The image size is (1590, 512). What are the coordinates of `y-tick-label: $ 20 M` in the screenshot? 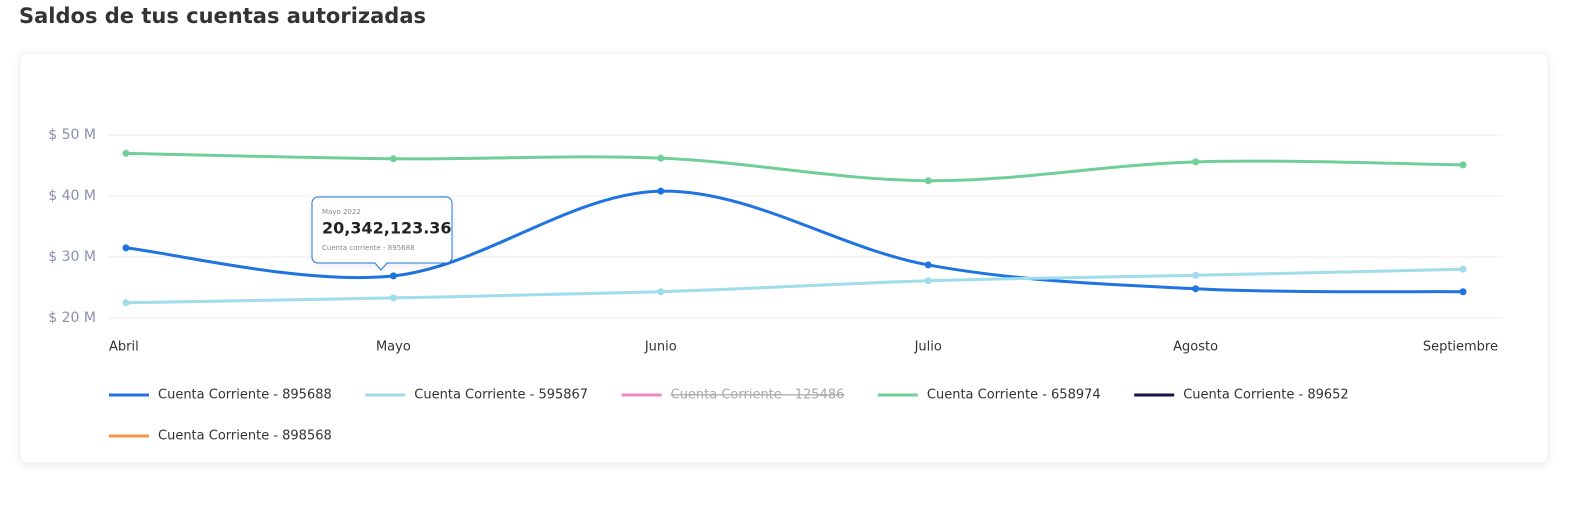 It's located at (72, 318).